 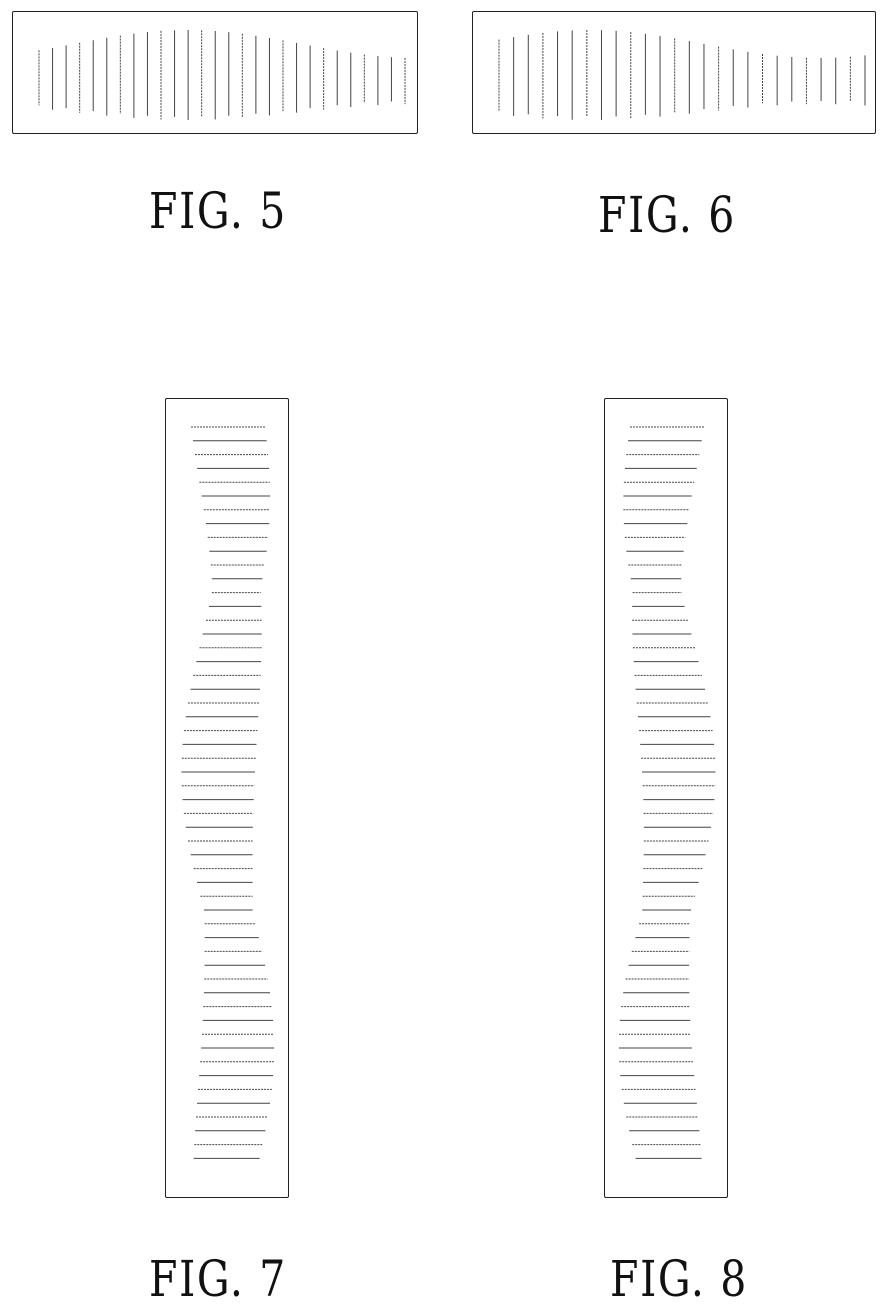 I want to click on fig5-line-pattern, so click(x=215, y=72).